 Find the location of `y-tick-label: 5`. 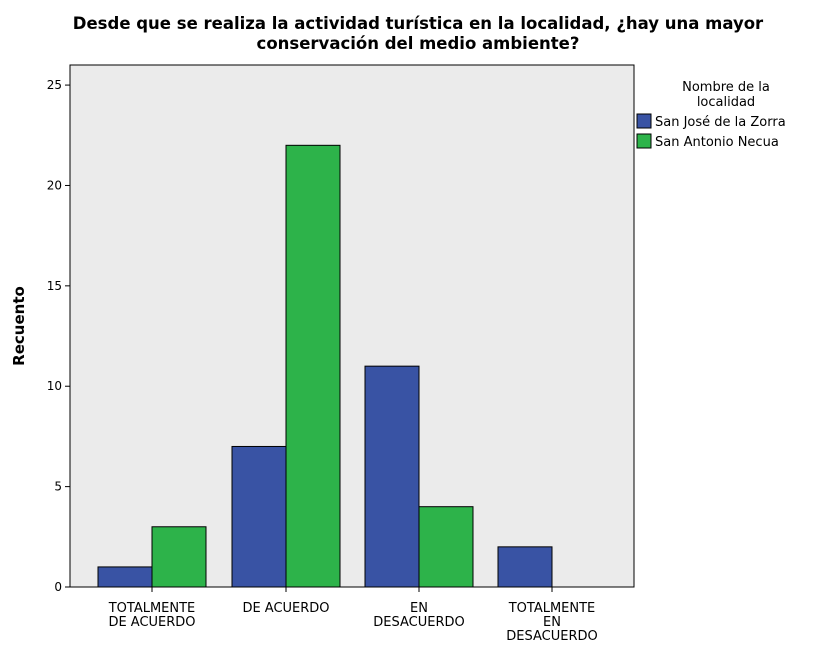

y-tick-label: 5 is located at coordinates (58, 487).